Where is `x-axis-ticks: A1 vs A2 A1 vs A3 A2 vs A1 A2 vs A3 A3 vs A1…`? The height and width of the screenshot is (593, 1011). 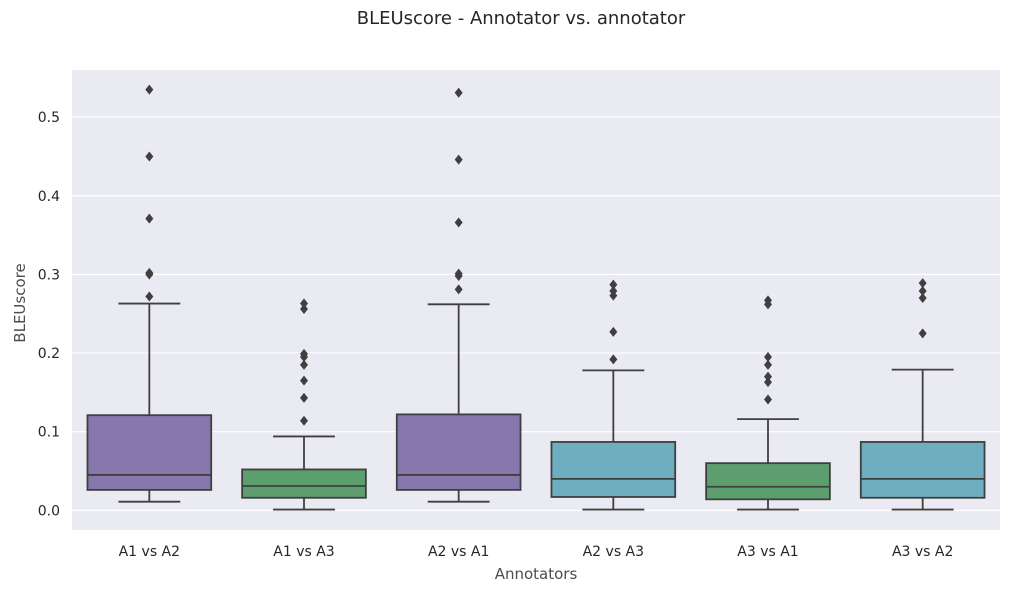 x-axis-ticks: A1 vs A2 A1 vs A3 A2 vs A1 A2 vs A3 A3 vs A1… is located at coordinates (536, 552).